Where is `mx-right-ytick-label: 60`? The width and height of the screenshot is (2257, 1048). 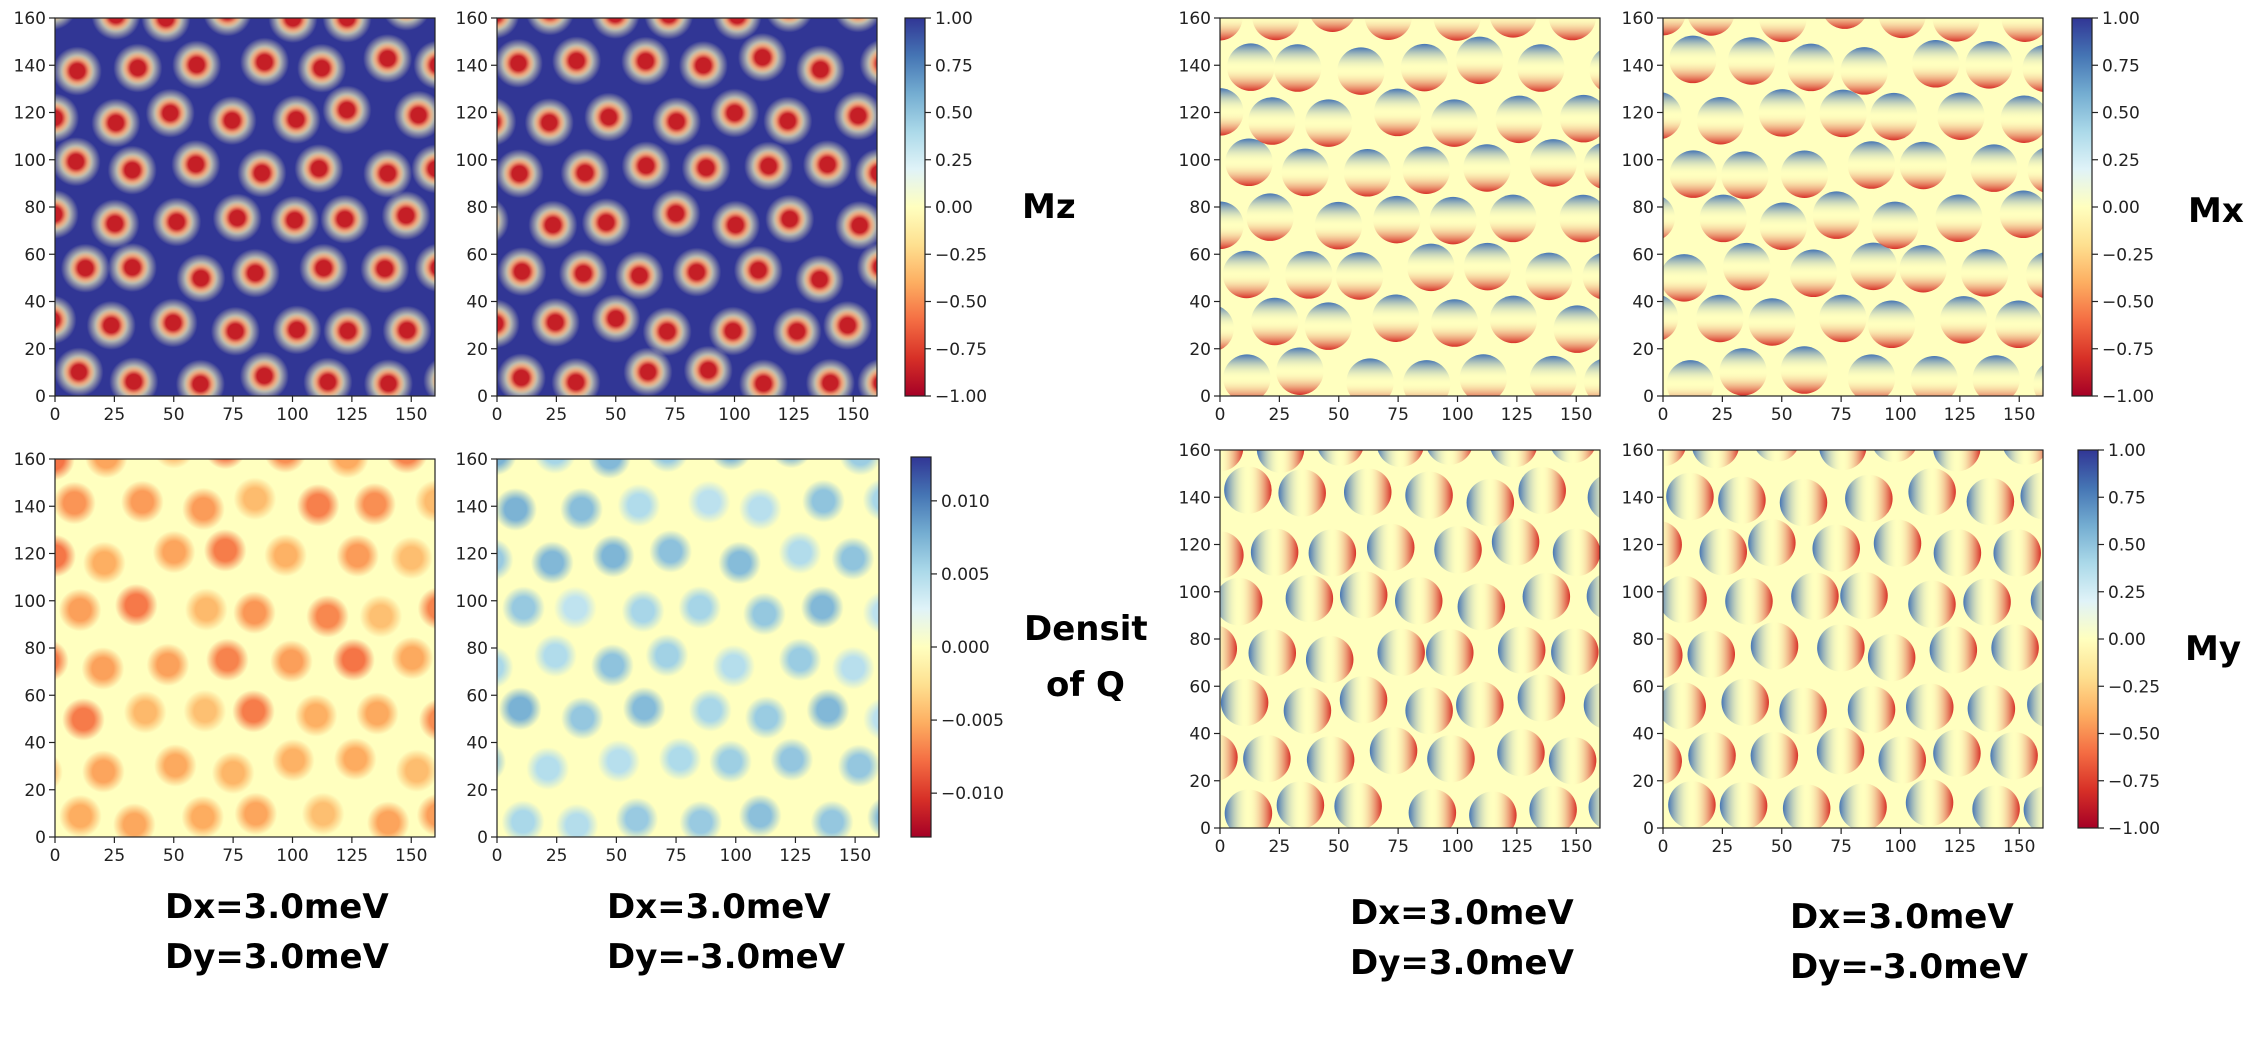
mx-right-ytick-label: 60 is located at coordinates (1643, 255).